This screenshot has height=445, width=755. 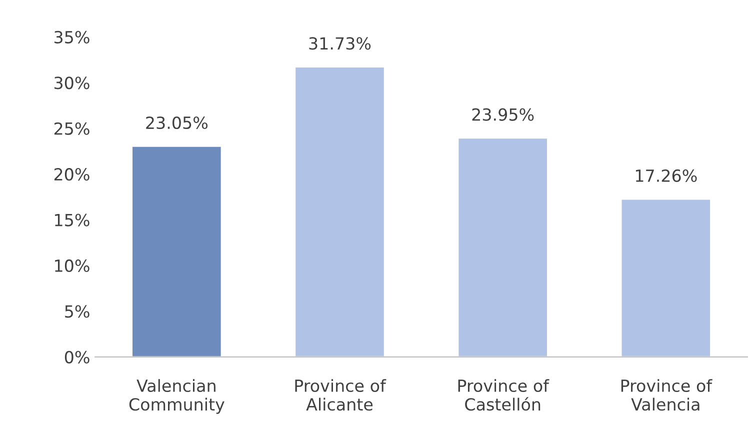 What do you see at coordinates (72, 265) in the screenshot?
I see `y-tick-label: 10%` at bounding box center [72, 265].